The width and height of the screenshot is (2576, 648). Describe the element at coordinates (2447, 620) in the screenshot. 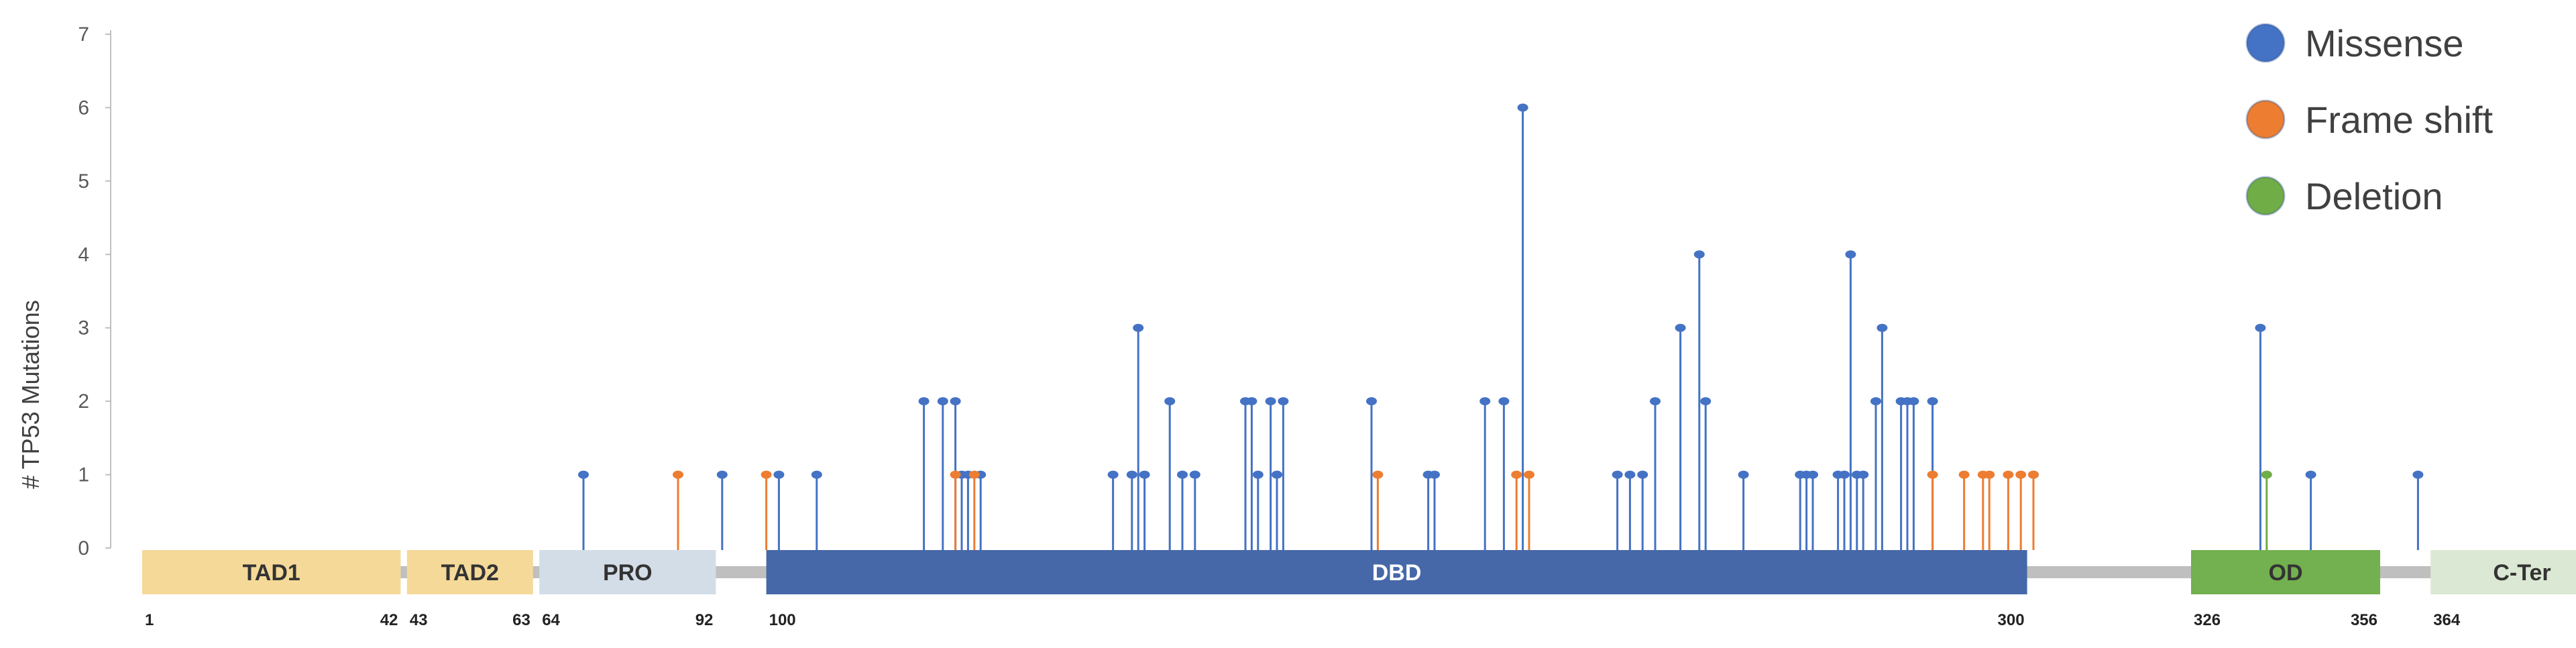

I see `domain-start-label-c-ter: 364` at that location.